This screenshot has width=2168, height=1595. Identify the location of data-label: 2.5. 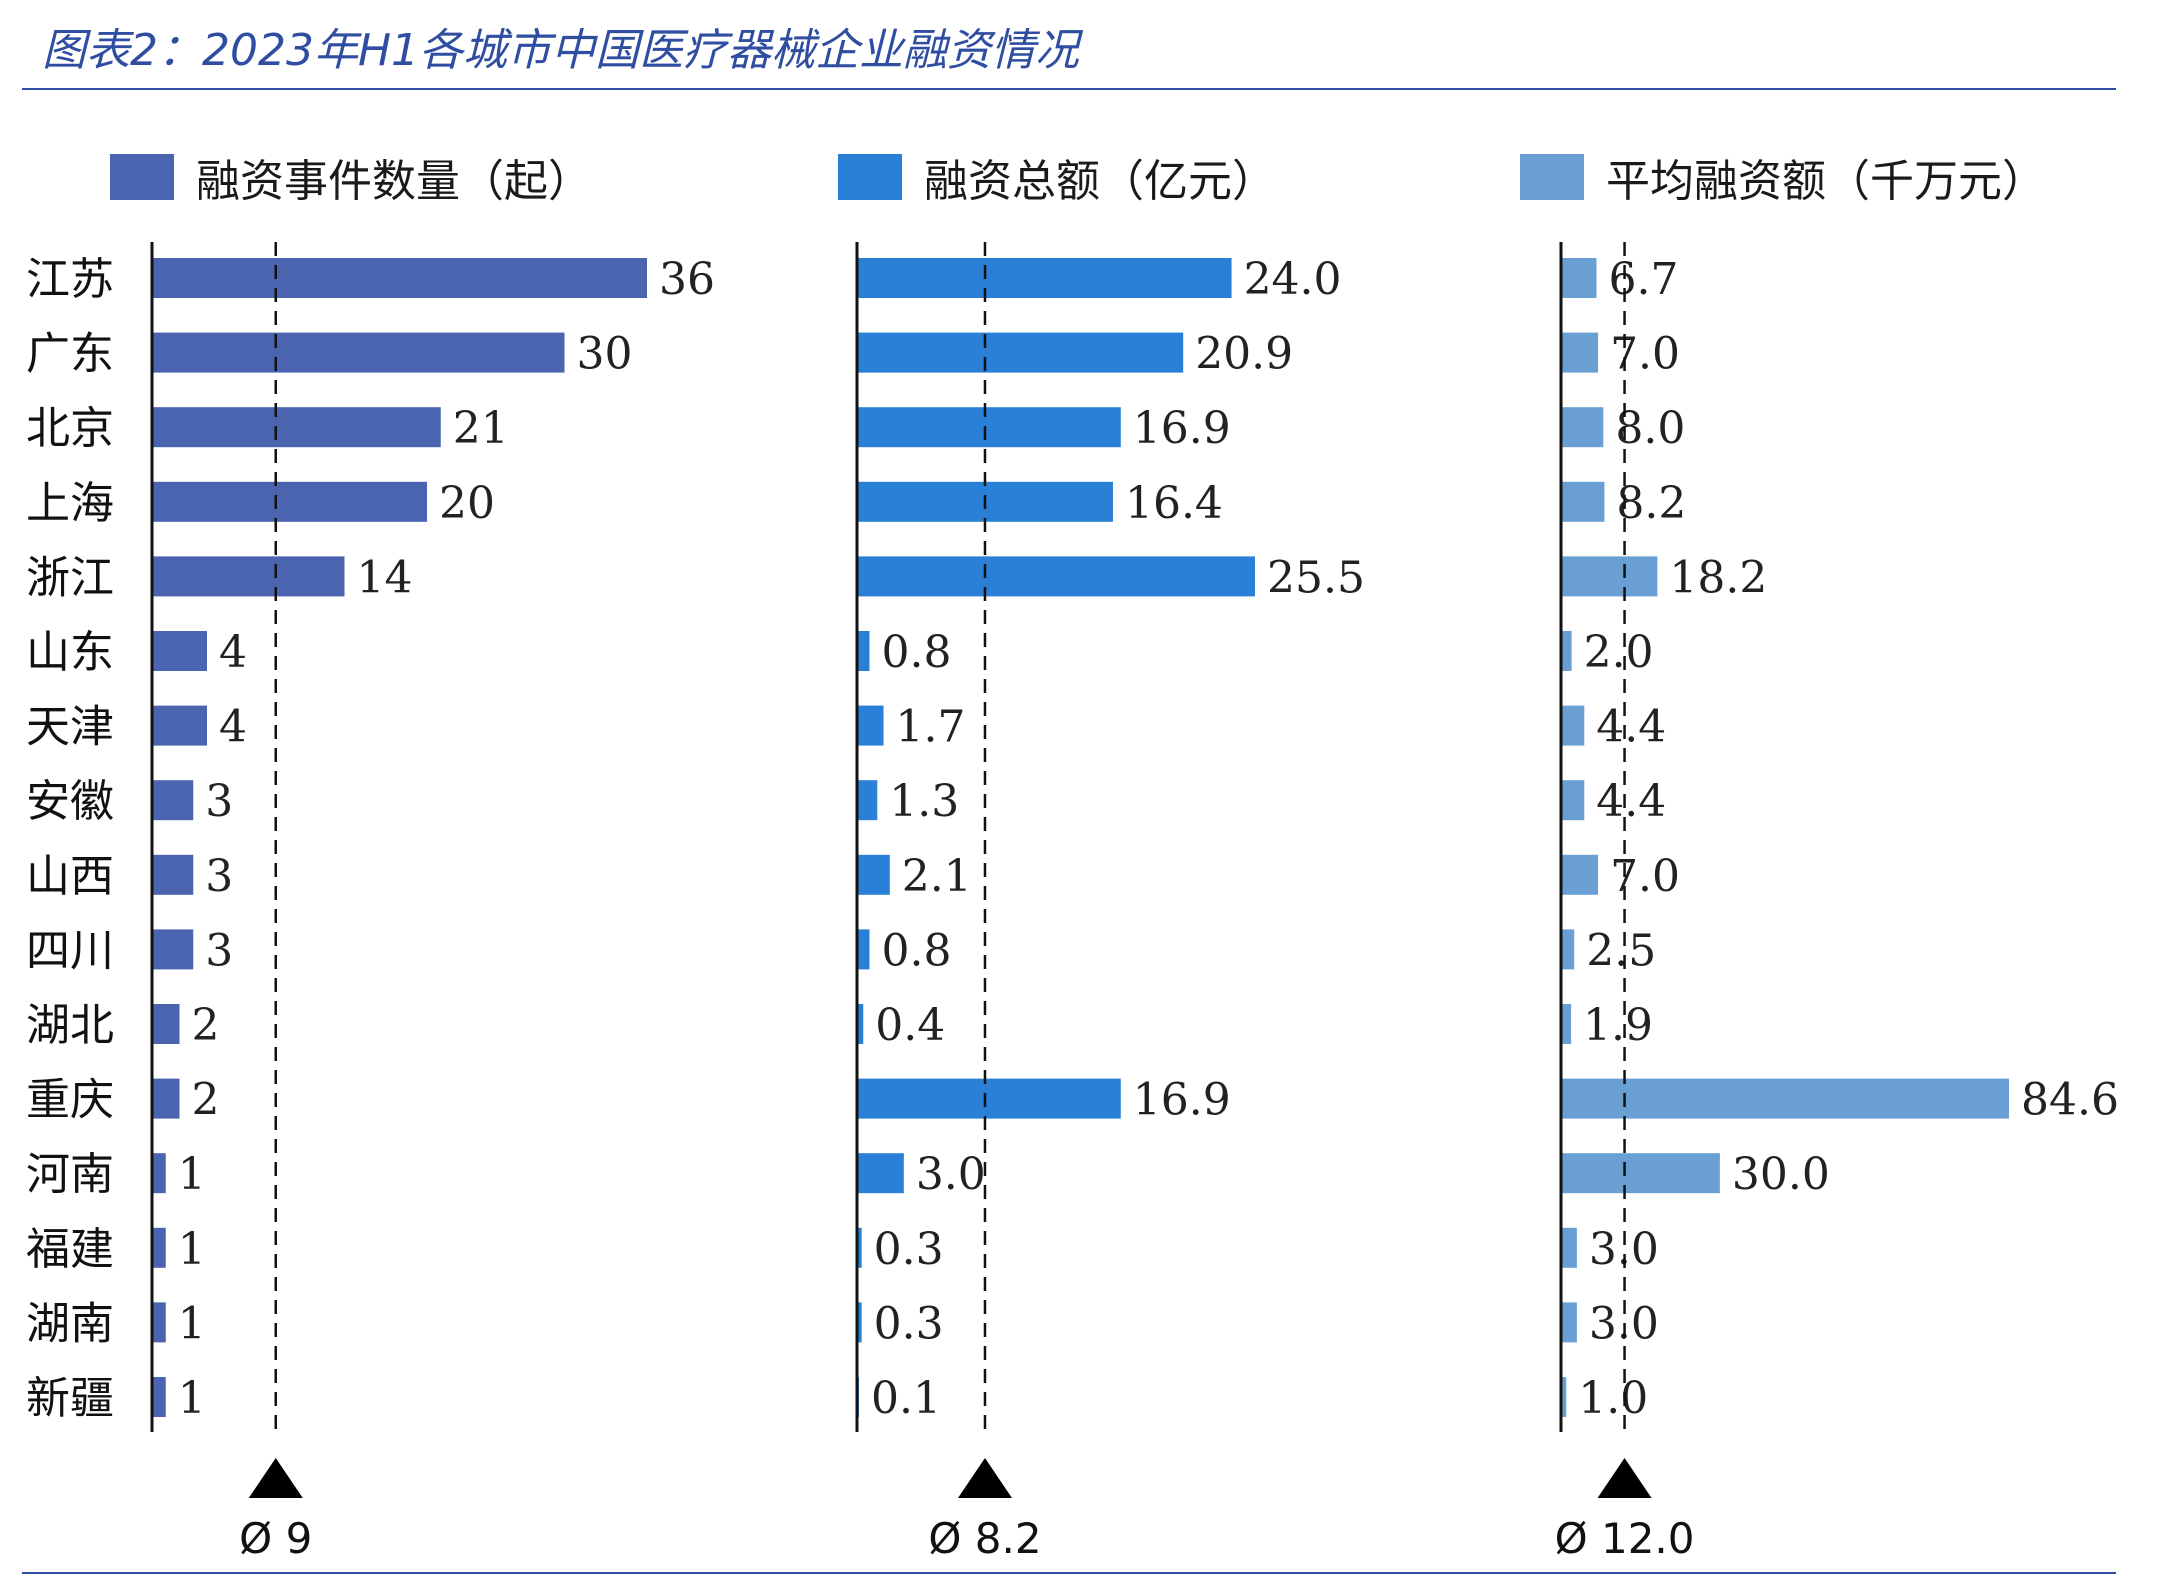
(1621, 950).